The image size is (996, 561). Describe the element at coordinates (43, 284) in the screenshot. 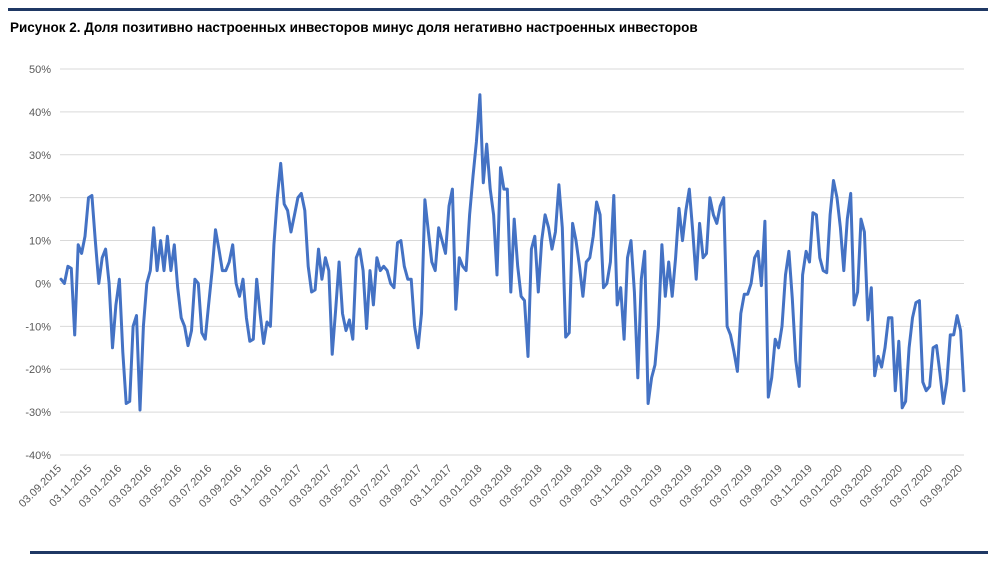

I see `y-tick-label: 0%` at that location.